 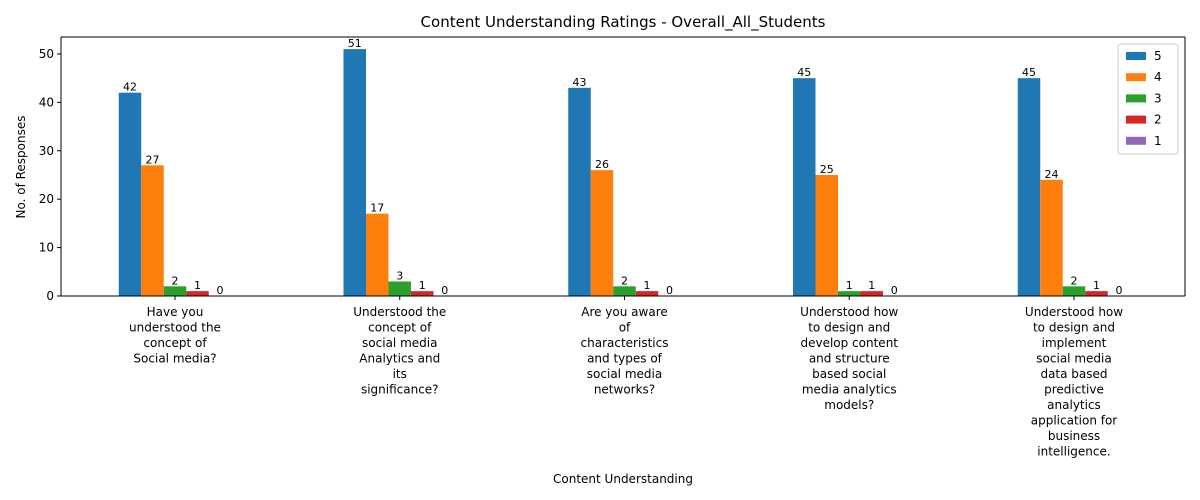 What do you see at coordinates (130, 87) in the screenshot?
I see `data-label: 42` at bounding box center [130, 87].